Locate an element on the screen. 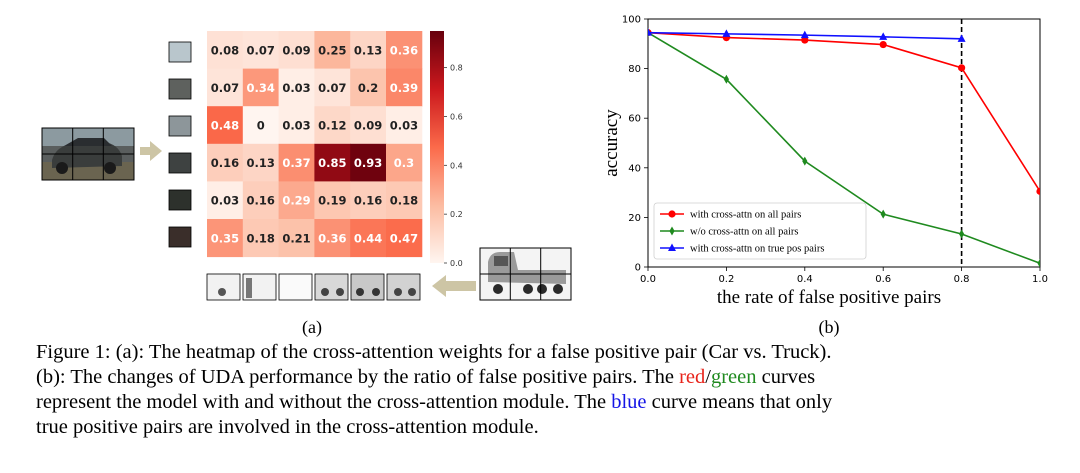 This screenshot has height=473, width=1080. heatmap-value: 0.29 is located at coordinates (296, 201).